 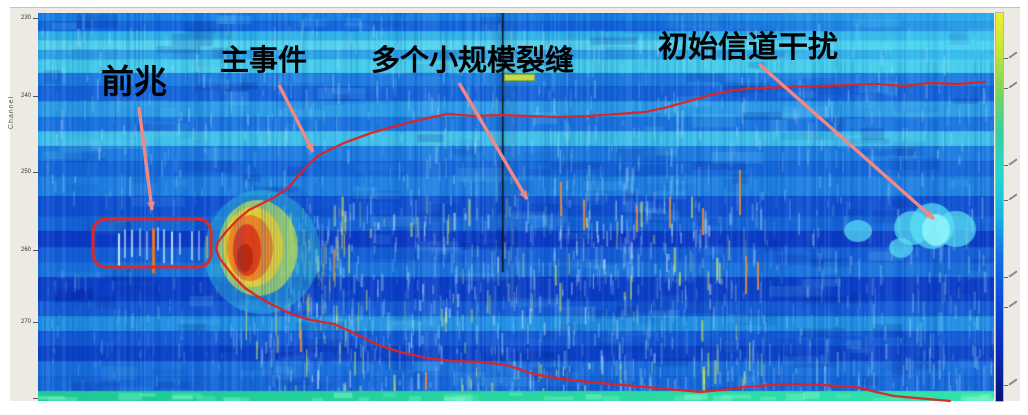 What do you see at coordinates (264, 61) in the screenshot?
I see `label-main-event: 主事件` at bounding box center [264, 61].